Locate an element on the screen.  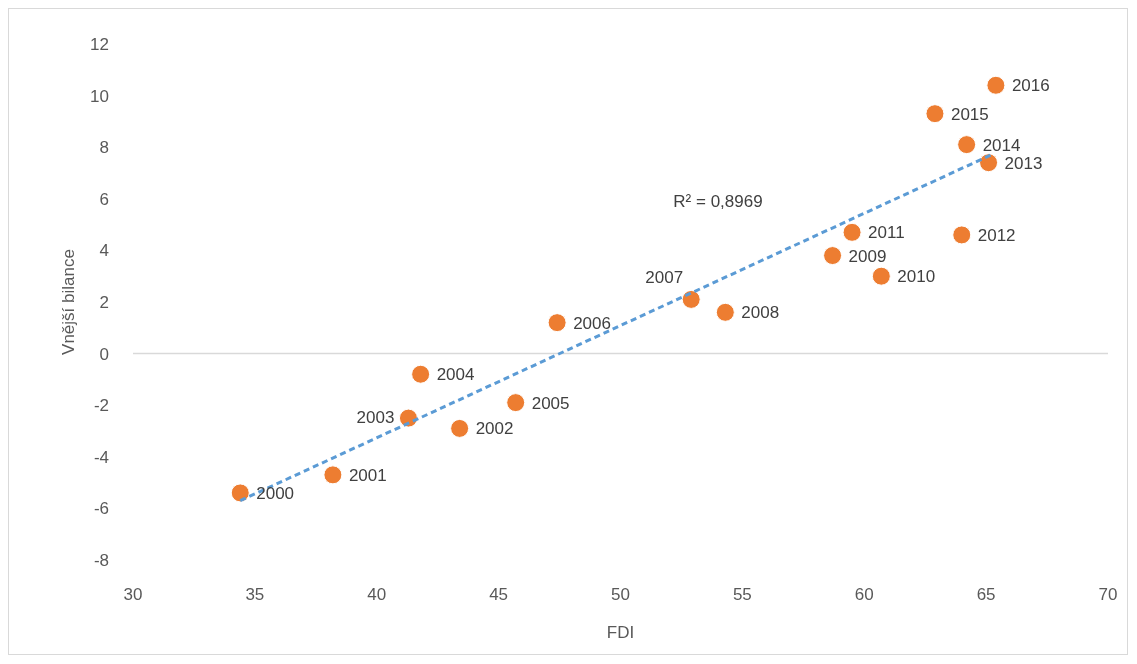
y-tick-label: -2 is located at coordinates (101, 406).